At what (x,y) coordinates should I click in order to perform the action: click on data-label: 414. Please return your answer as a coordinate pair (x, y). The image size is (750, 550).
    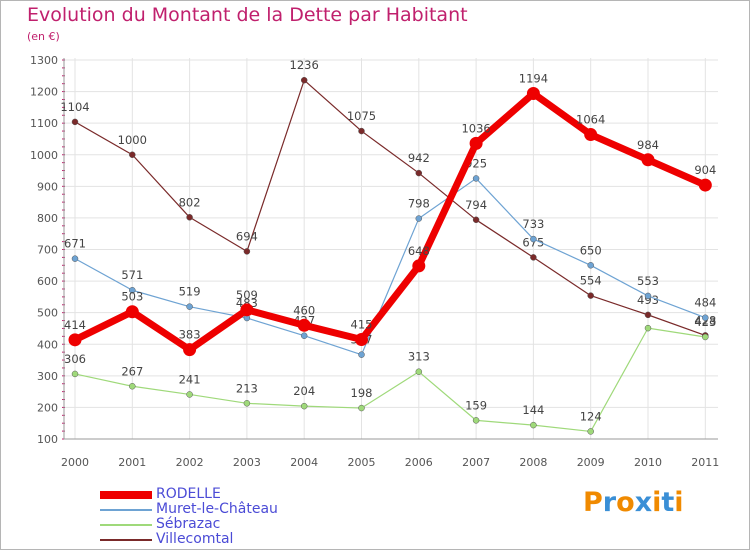
    Looking at the image, I should click on (75, 325).